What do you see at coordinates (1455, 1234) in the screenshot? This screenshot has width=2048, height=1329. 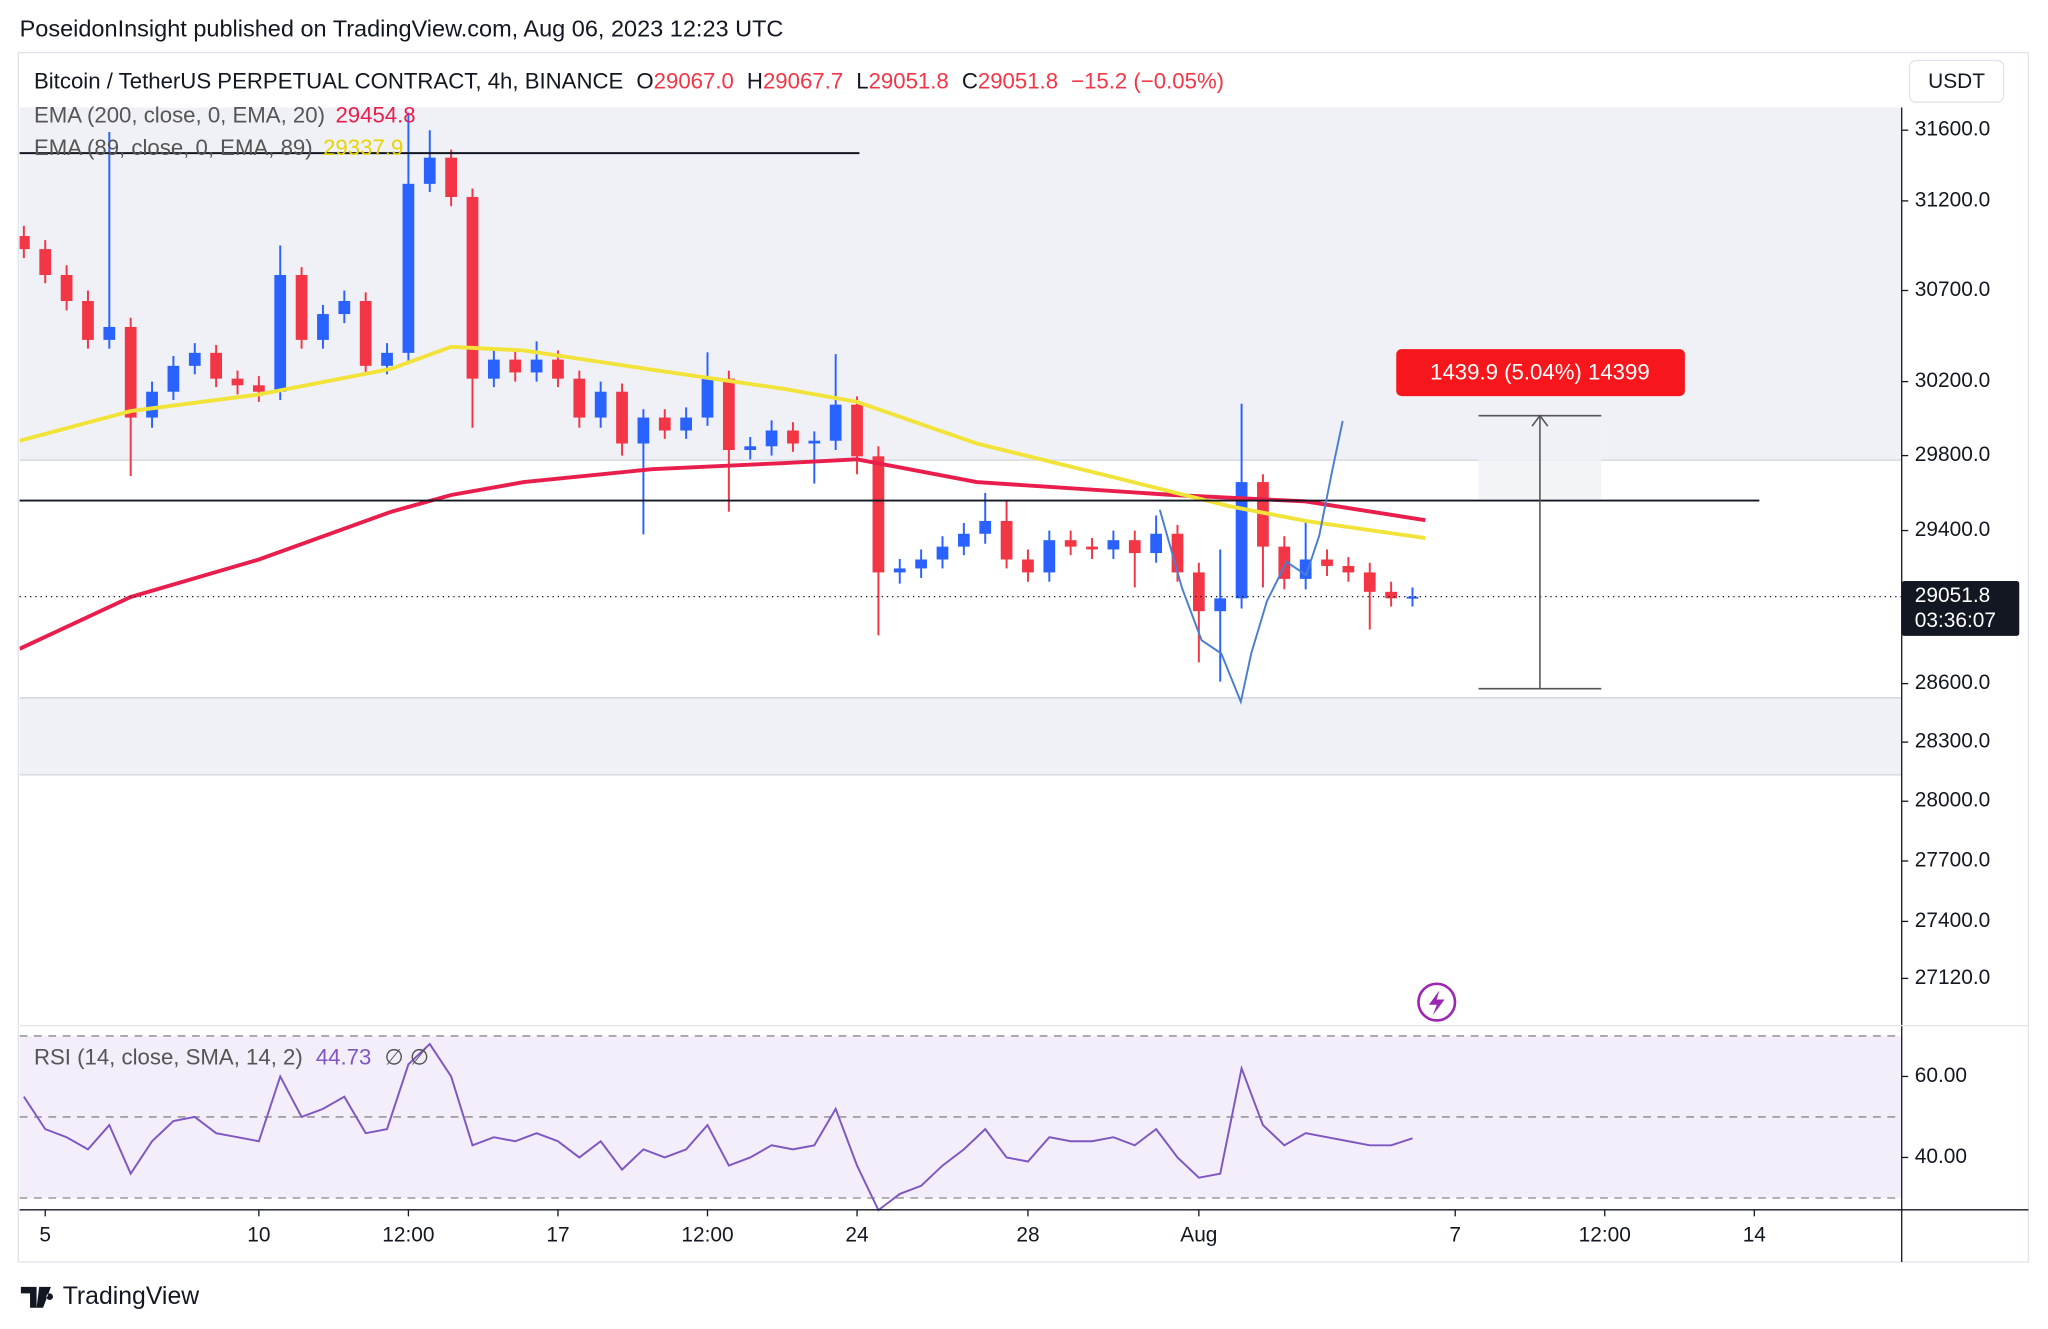 I see `x-tick-label: 7` at bounding box center [1455, 1234].